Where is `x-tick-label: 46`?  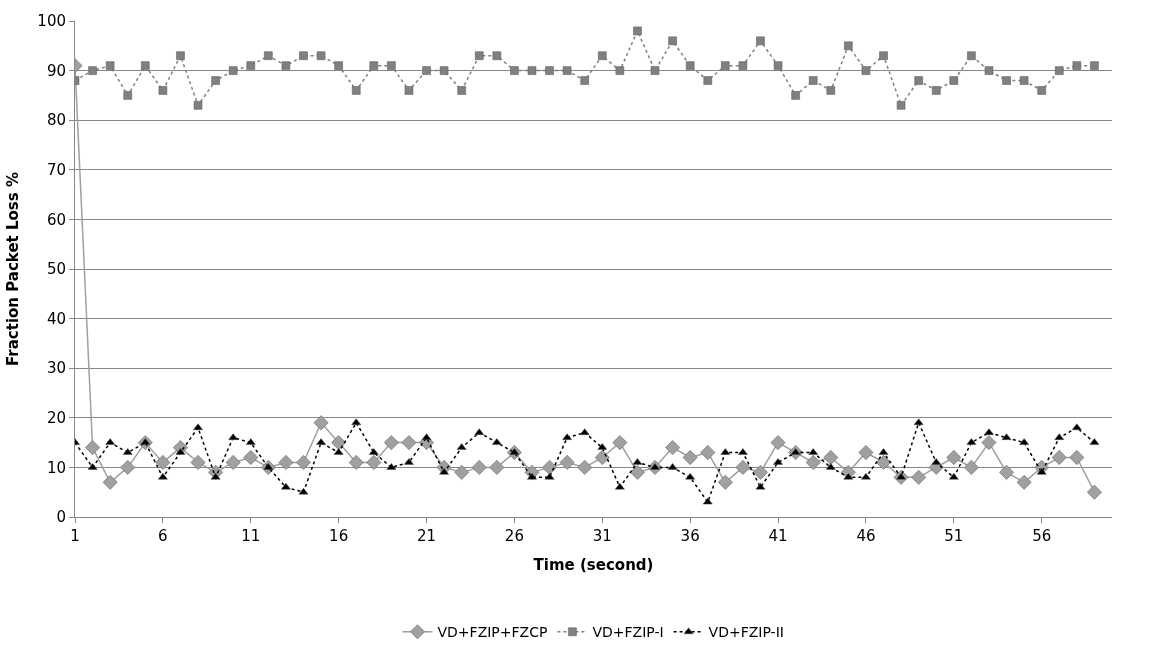
x-tick-label: 46 is located at coordinates (866, 536).